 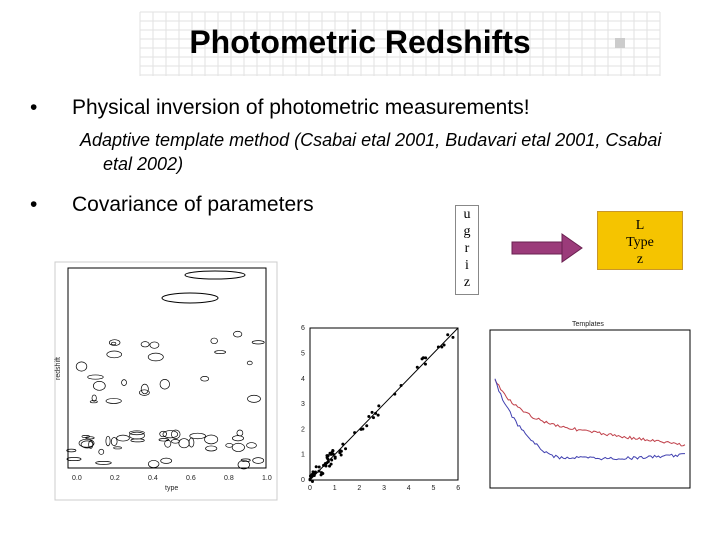 I want to click on input: u, so click(x=467, y=214).